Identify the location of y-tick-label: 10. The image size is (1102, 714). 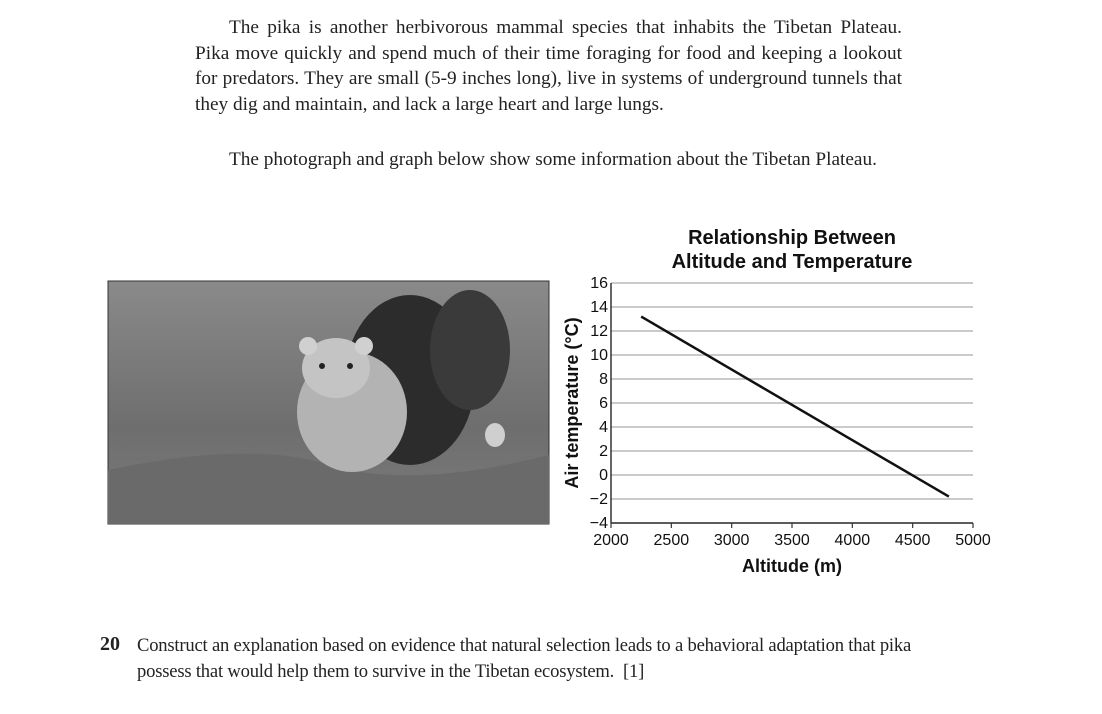
(599, 355).